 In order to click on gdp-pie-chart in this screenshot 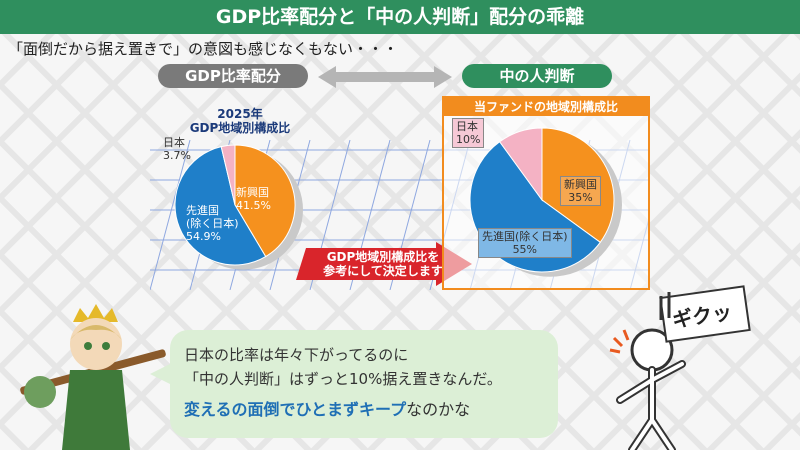, I will do `click(238, 207)`.